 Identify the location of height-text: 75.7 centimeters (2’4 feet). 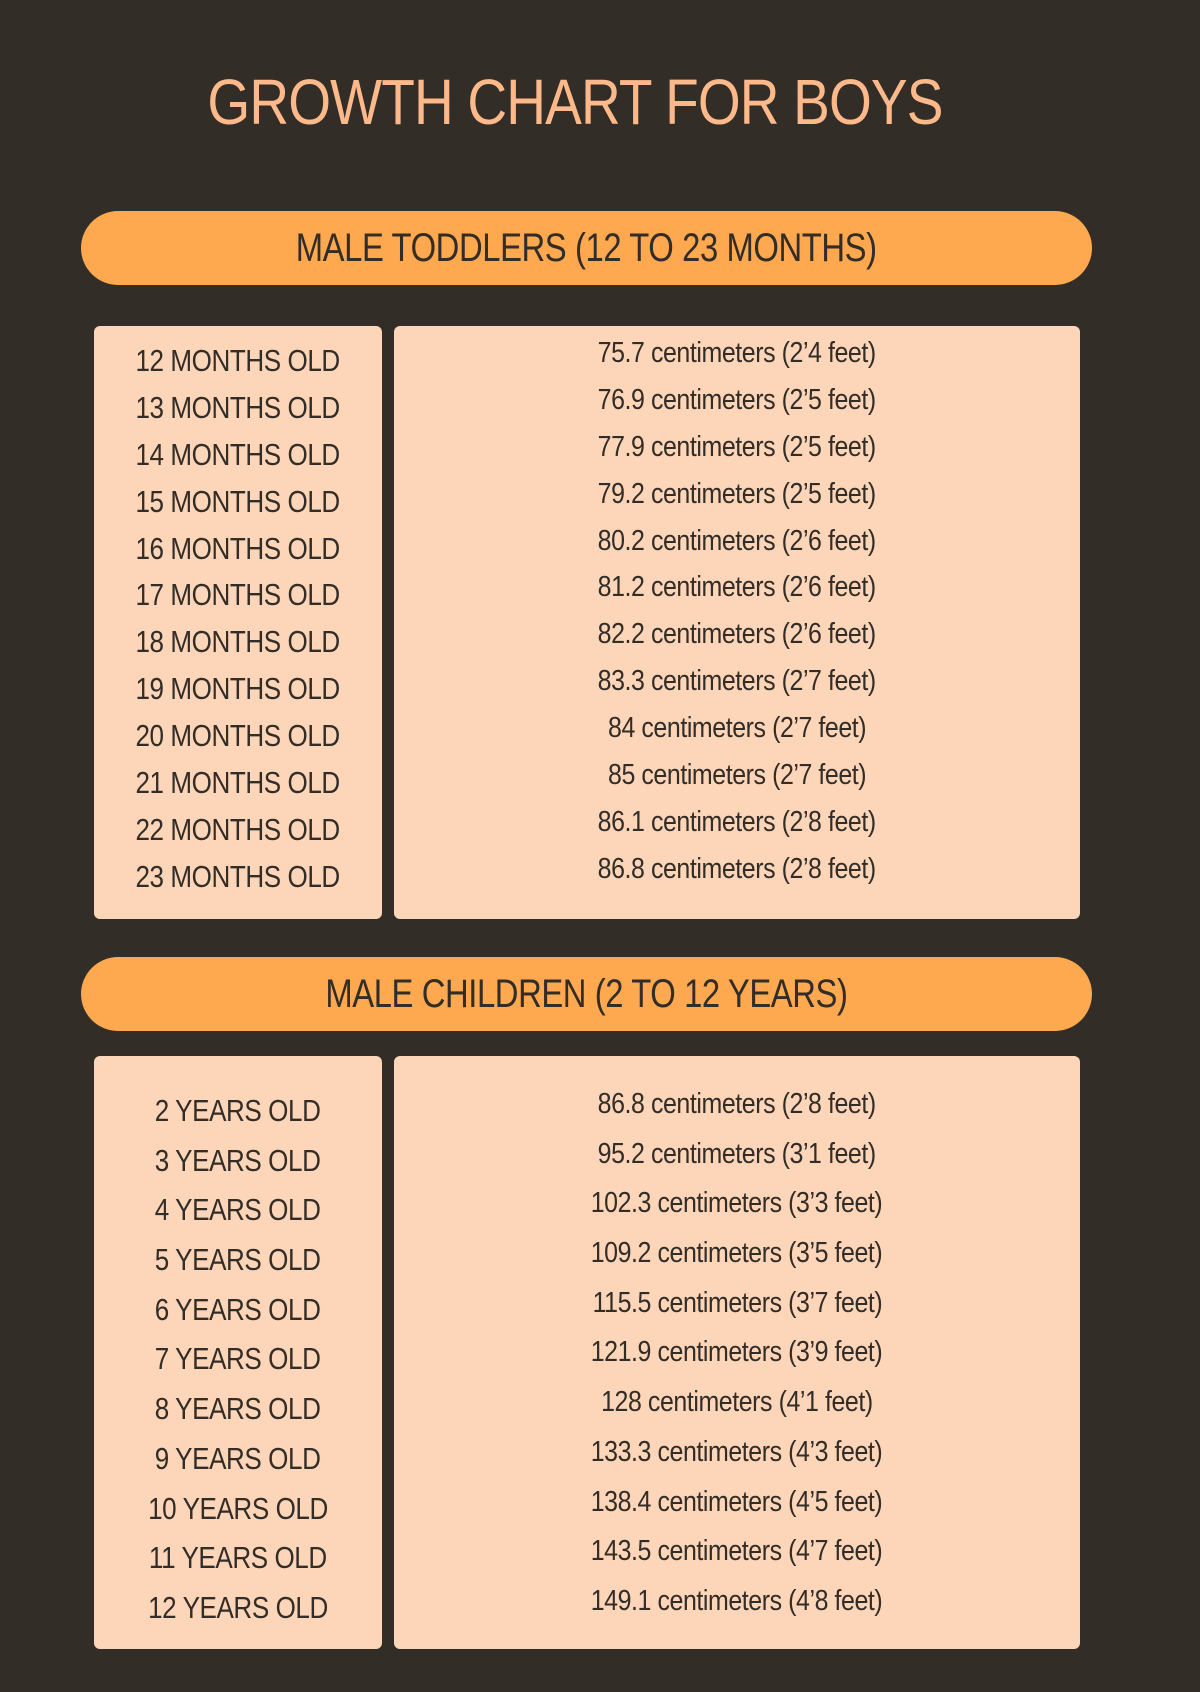
(737, 353).